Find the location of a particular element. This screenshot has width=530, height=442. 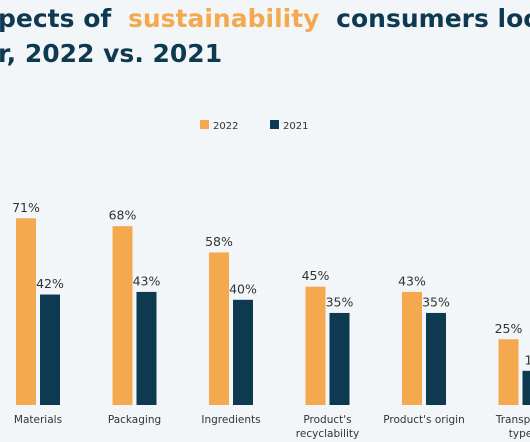

x-tick-label: Product's is located at coordinates (327, 420).